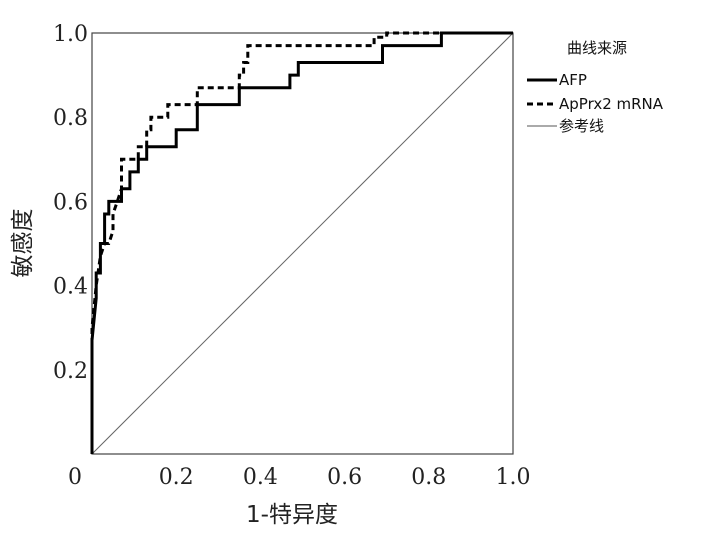 The width and height of the screenshot is (703, 555). Describe the element at coordinates (595, 87) in the screenshot. I see `legend: 曲线来源 AFP ApPrx2 mRNA 参考线` at that location.